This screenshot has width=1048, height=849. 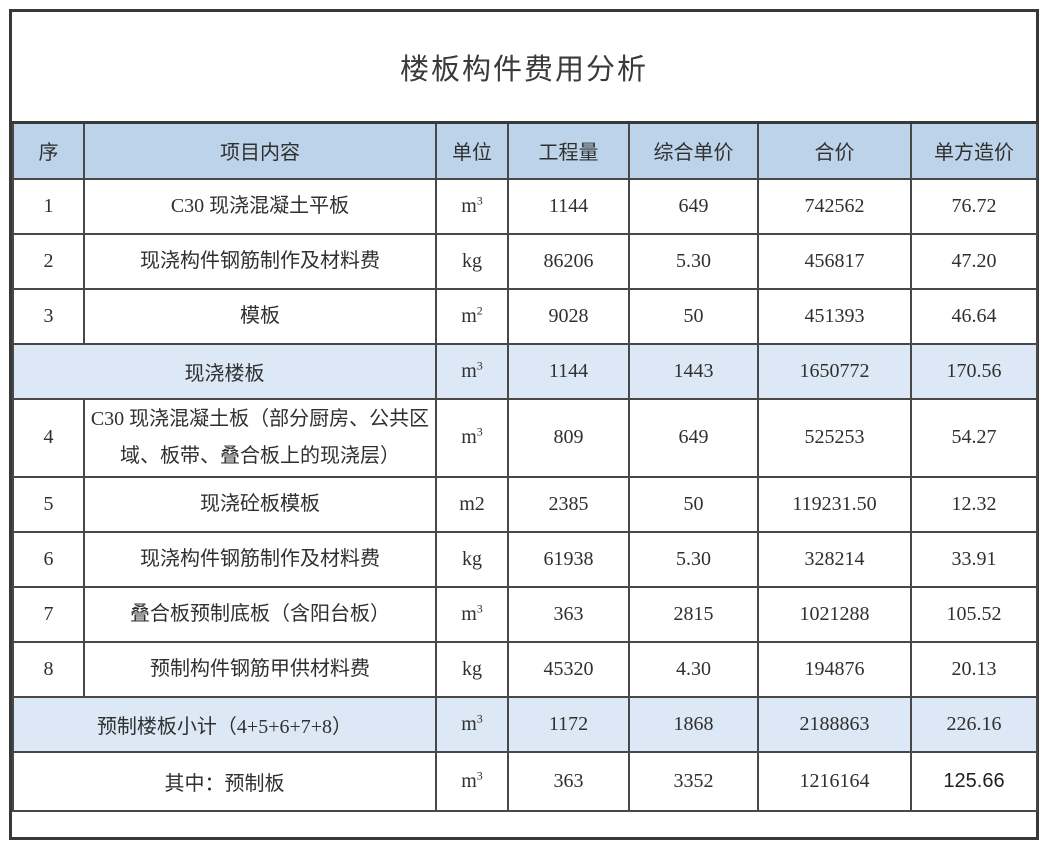 What do you see at coordinates (834, 559) in the screenshot?
I see `cell-total: 328214` at bounding box center [834, 559].